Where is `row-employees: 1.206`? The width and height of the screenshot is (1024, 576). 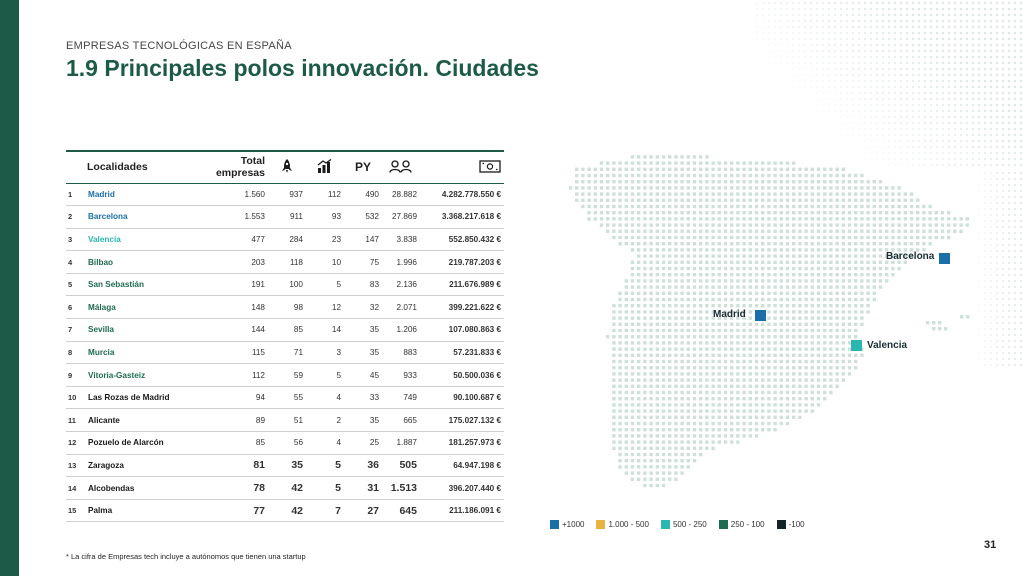
row-employees: 1.206 is located at coordinates (401, 330).